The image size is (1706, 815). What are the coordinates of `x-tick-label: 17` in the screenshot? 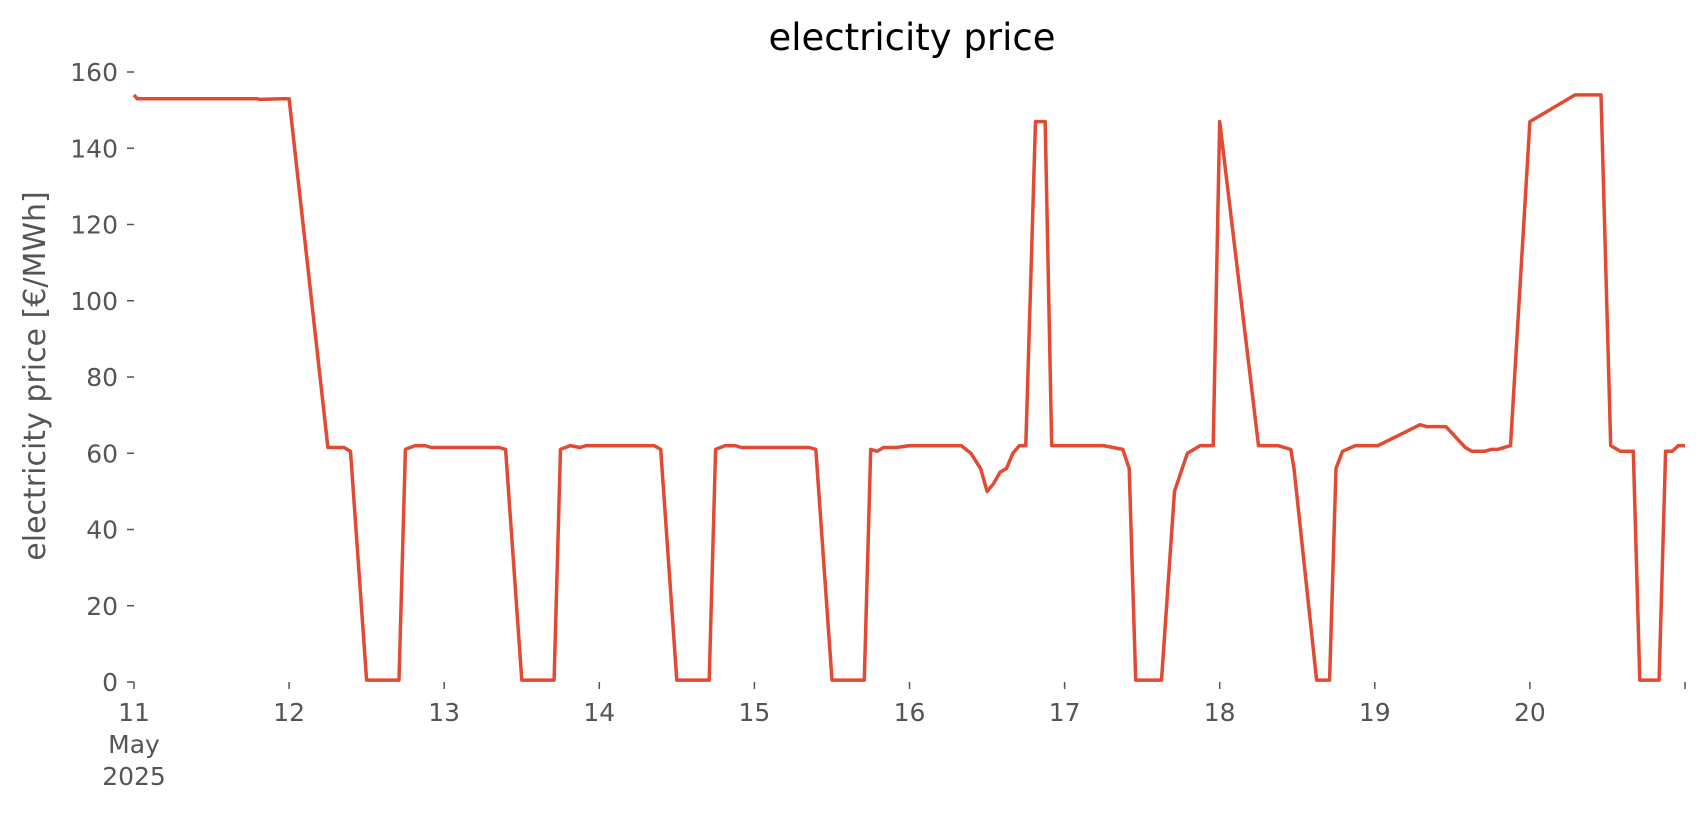 It's located at (1065, 712).